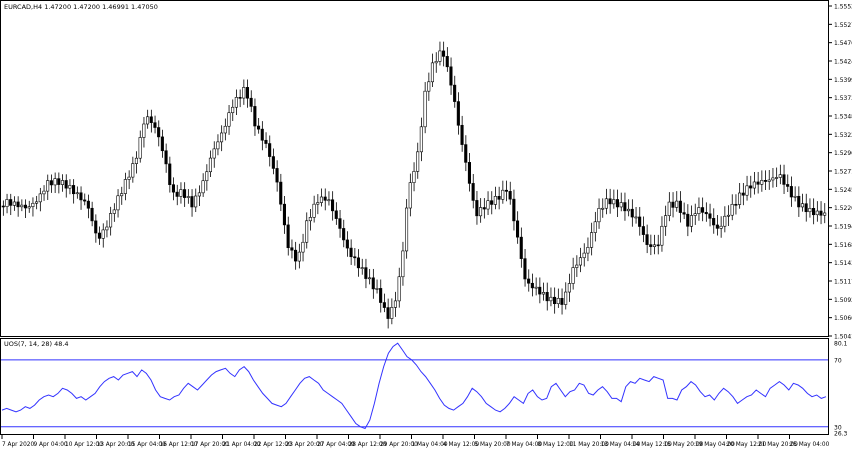  I want to click on price-label: 1.52200, so click(843, 208).